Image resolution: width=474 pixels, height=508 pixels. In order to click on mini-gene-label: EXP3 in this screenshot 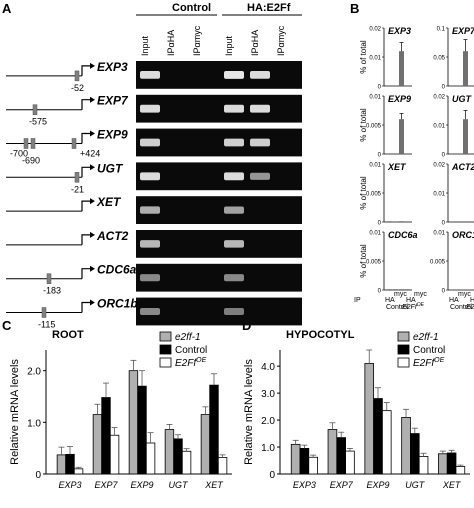, I will do `click(399, 31)`.